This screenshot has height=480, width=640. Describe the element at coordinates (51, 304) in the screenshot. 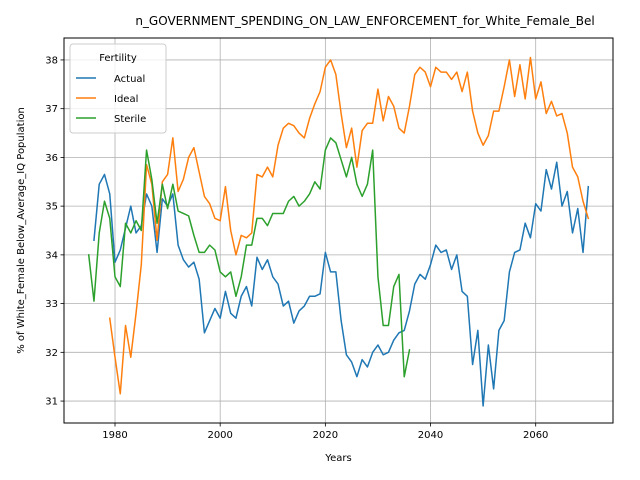

I see `y-tick-label: 33` at that location.